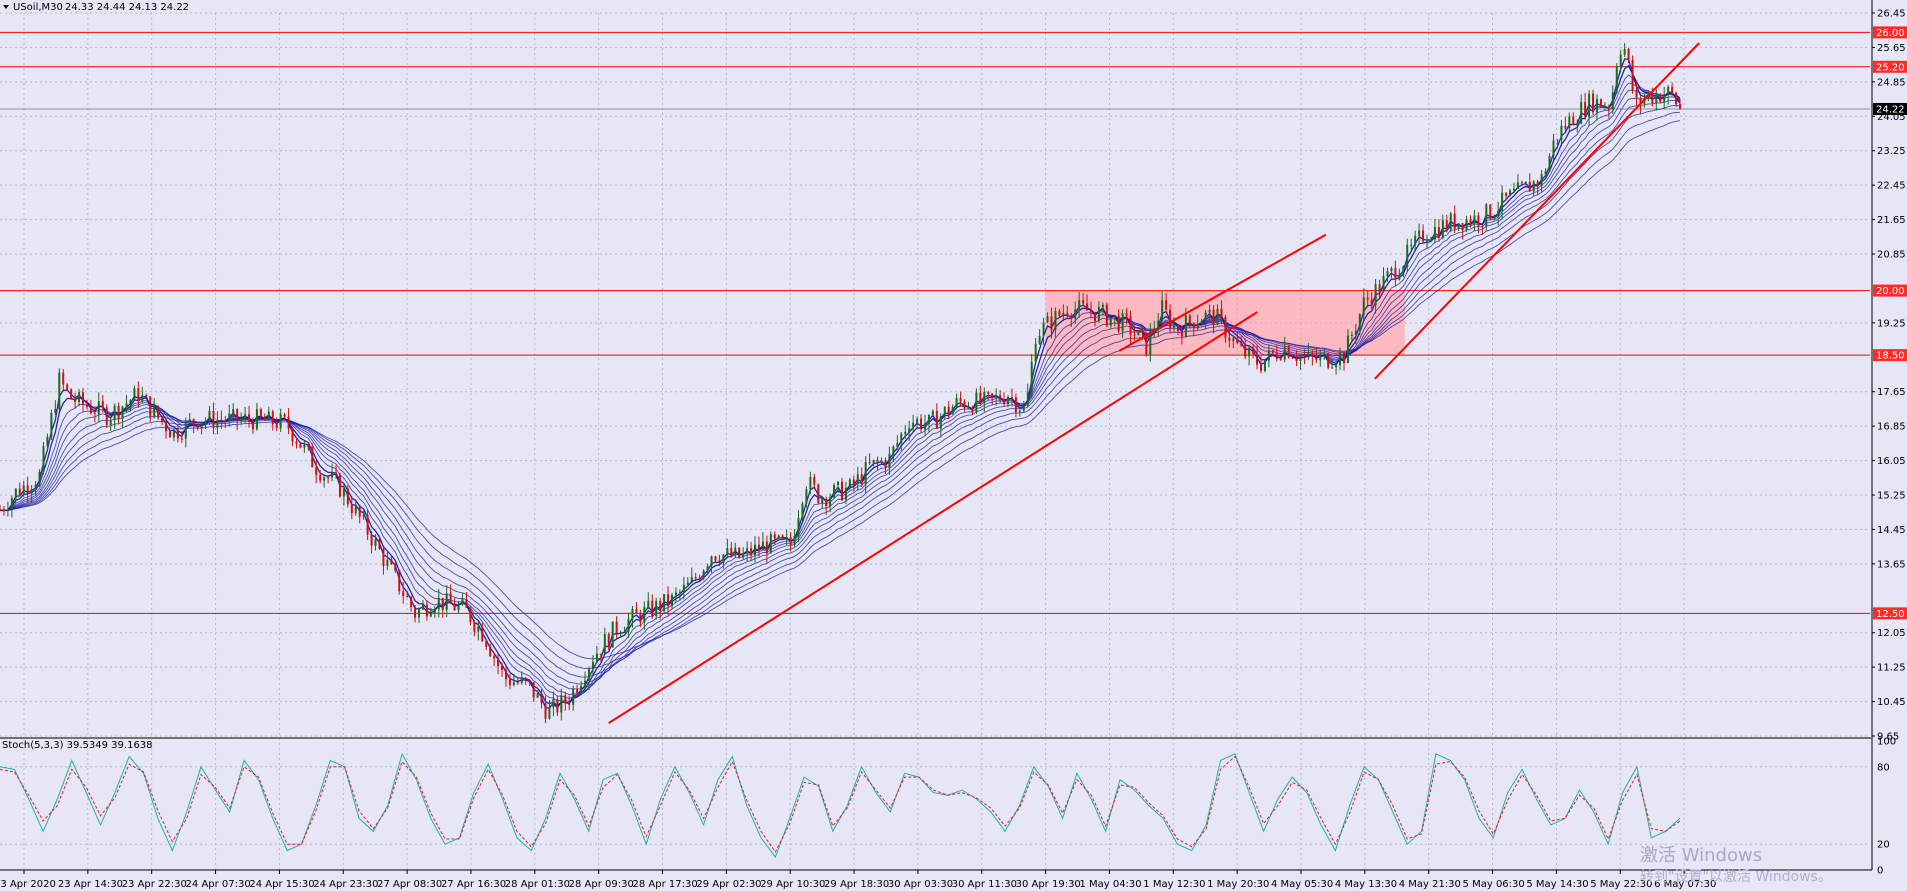  Describe the element at coordinates (1880, 871) in the screenshot. I see `stoch-axis-label: 0` at that location.